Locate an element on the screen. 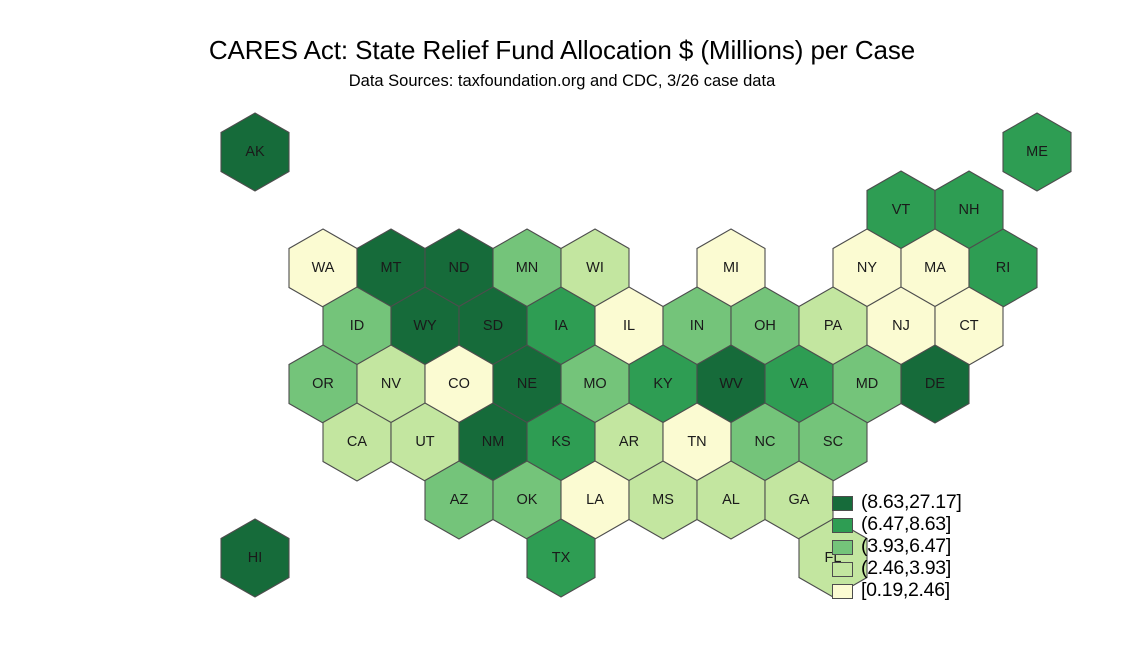 The image size is (1124, 662). legend-row: (6.47,8.63] is located at coordinates (896, 525).